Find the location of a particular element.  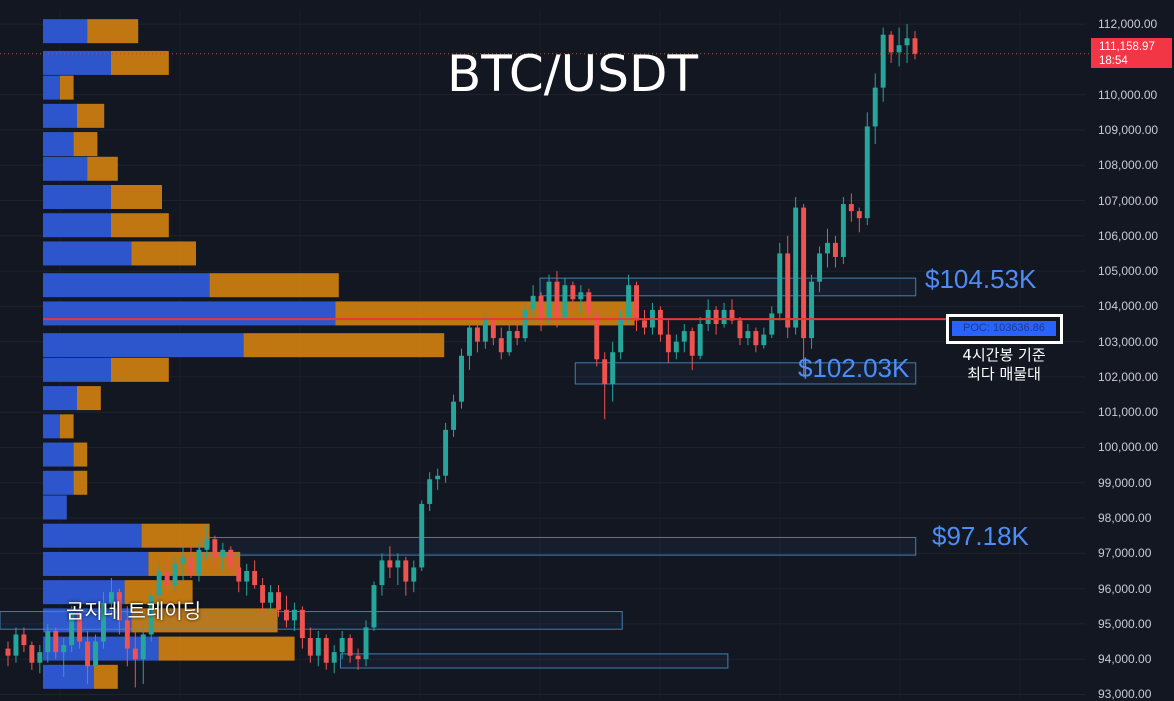

level-label-102k: $102.03K is located at coordinates (854, 368).